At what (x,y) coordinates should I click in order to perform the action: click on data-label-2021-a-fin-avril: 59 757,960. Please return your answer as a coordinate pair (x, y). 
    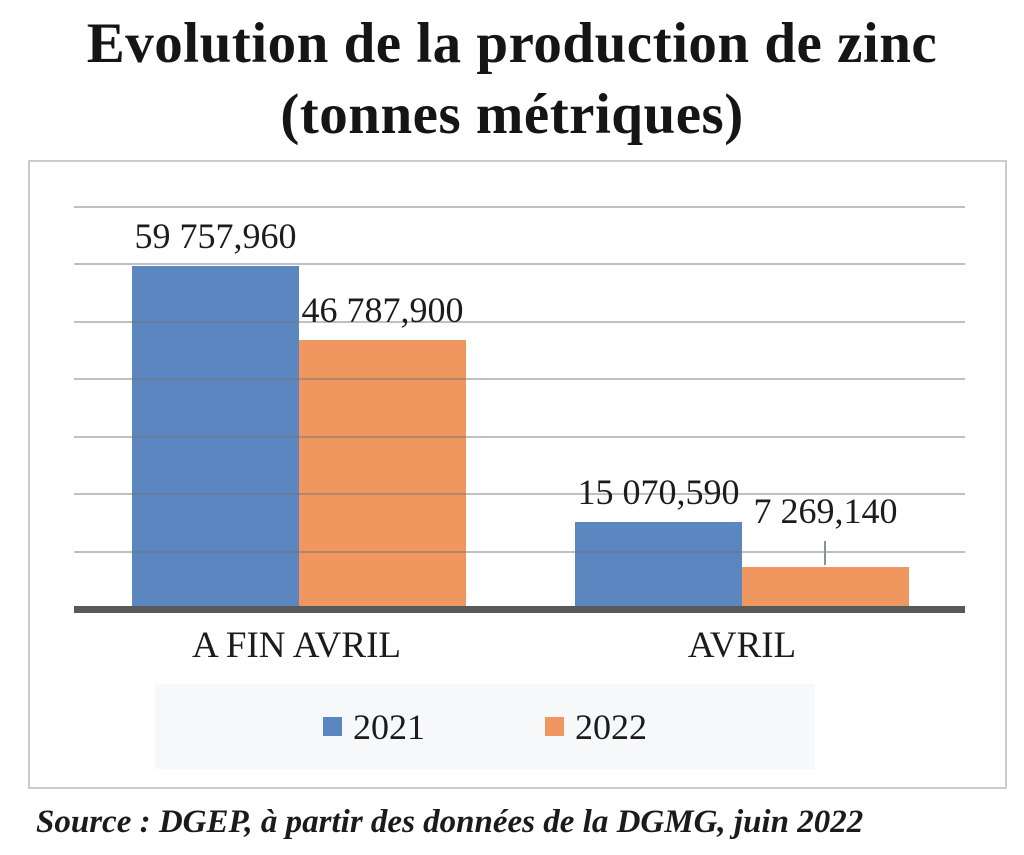
    Looking at the image, I should click on (215, 235).